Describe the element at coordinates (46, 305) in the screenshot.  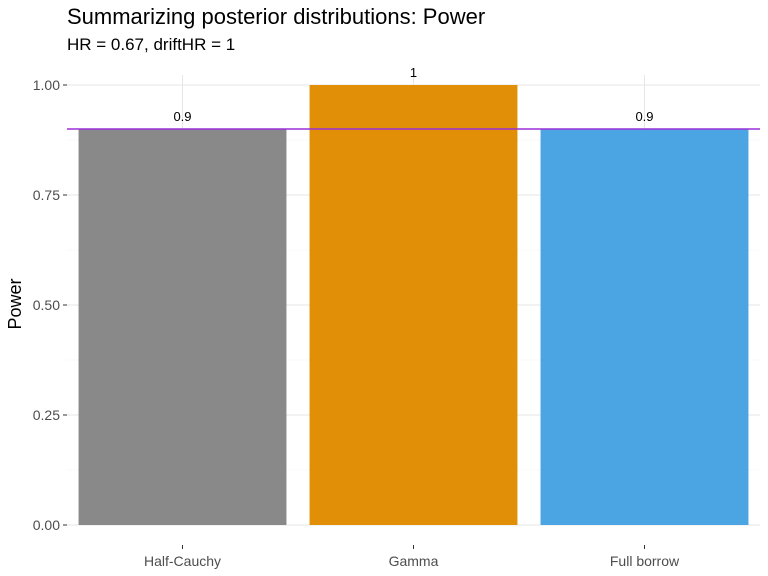
I see `y-tick-label: 0.50` at that location.